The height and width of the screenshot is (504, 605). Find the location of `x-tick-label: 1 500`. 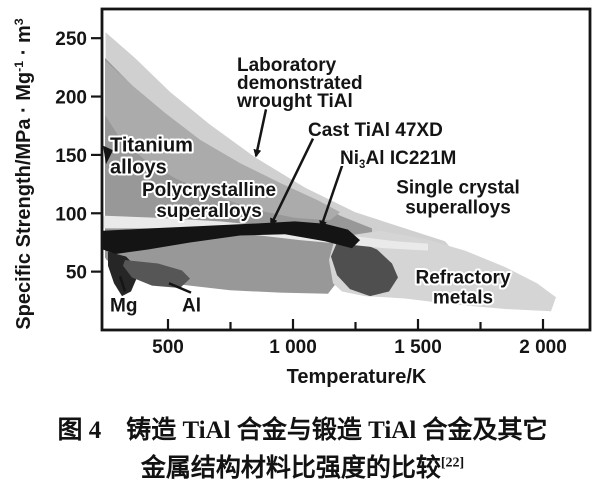

x-tick-label: 1 500 is located at coordinates (418, 347).